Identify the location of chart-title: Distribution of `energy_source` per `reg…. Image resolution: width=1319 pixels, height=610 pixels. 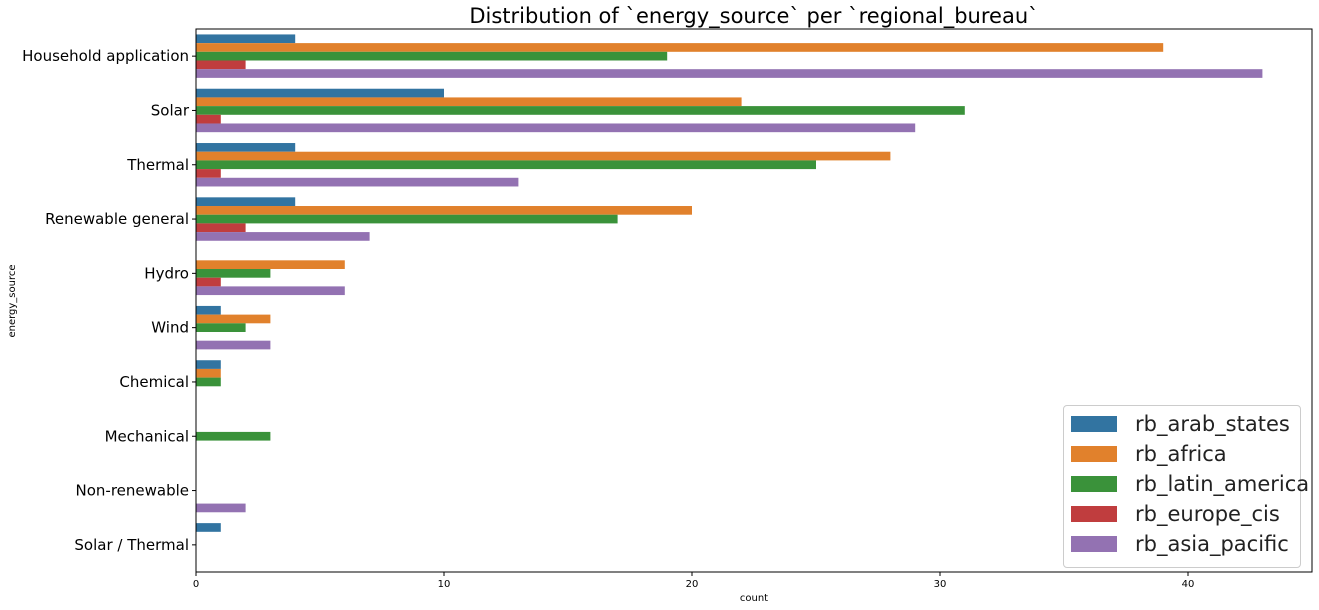
(753, 16).